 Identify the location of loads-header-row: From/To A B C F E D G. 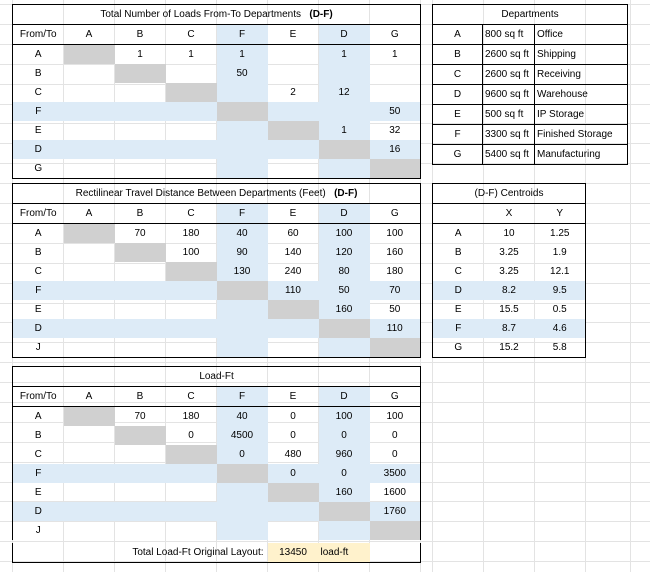
(217, 34).